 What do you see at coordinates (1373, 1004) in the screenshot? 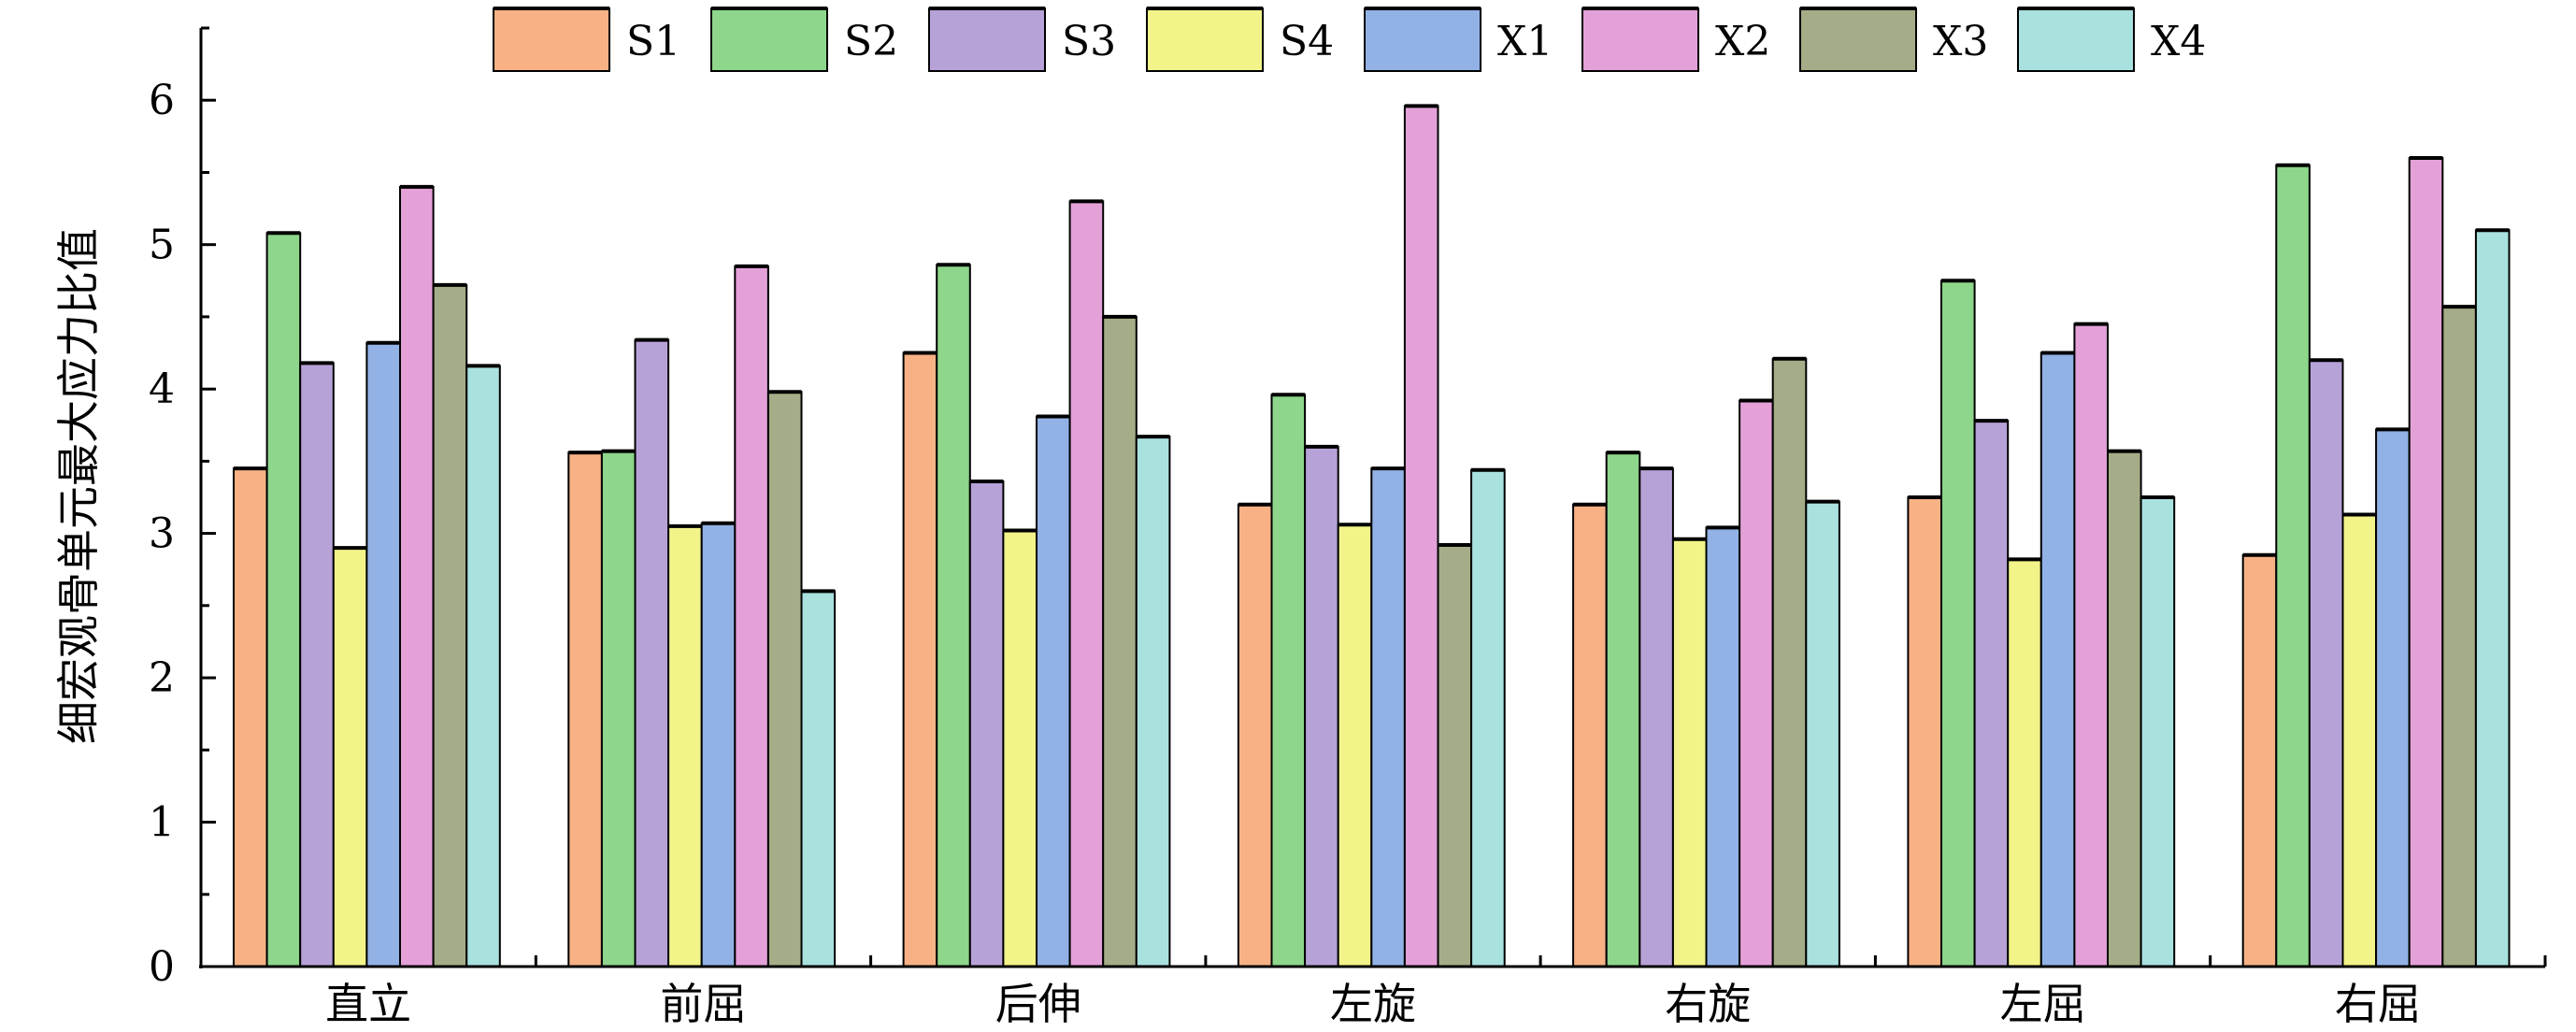
I see `x-tick-label: 左旋` at bounding box center [1373, 1004].